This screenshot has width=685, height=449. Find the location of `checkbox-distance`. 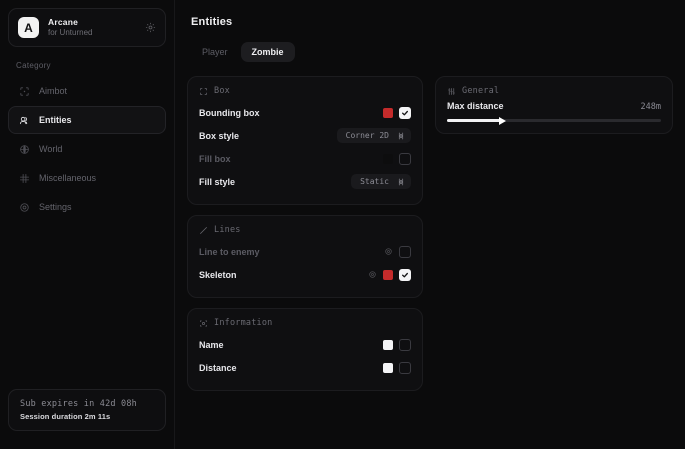

checkbox-distance is located at coordinates (405, 367).